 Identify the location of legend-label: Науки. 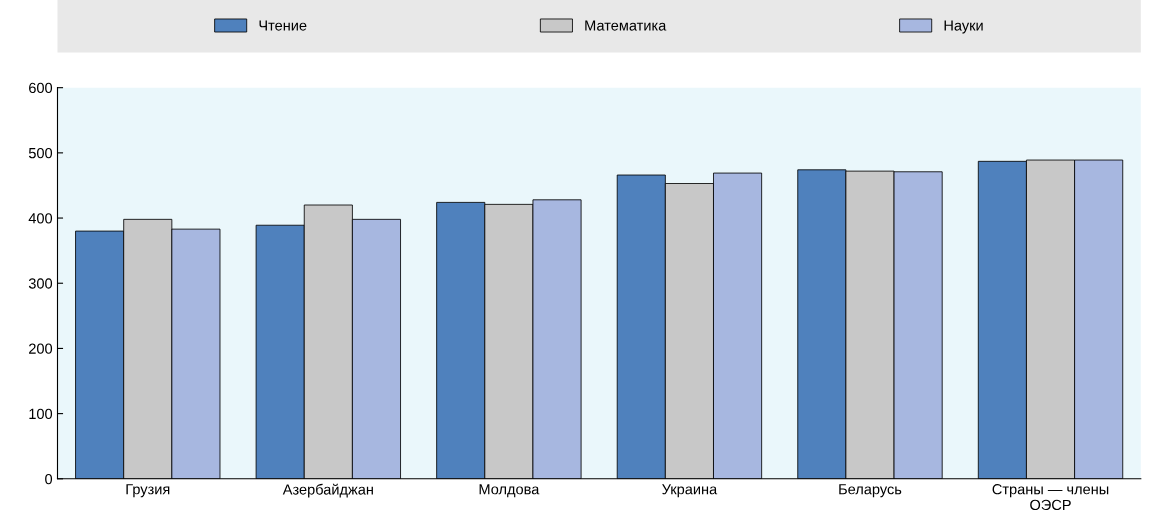
(963, 27).